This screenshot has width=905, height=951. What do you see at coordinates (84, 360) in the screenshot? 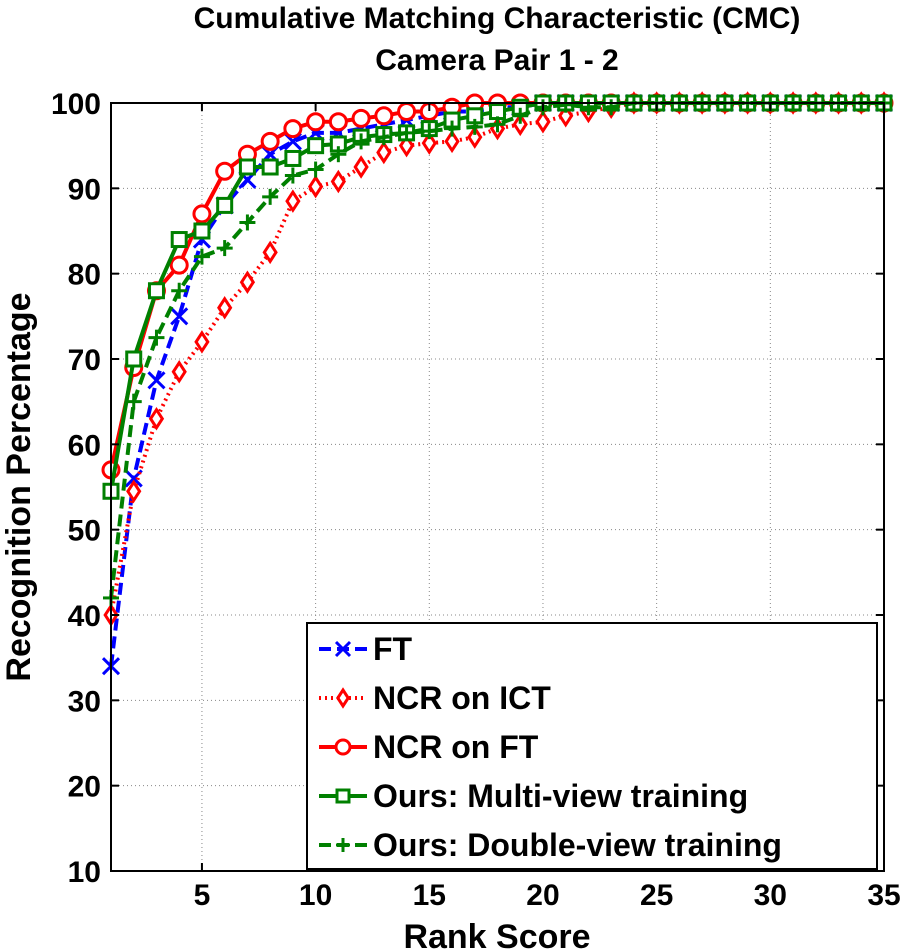
I see `y-tick-label: 70` at bounding box center [84, 360].